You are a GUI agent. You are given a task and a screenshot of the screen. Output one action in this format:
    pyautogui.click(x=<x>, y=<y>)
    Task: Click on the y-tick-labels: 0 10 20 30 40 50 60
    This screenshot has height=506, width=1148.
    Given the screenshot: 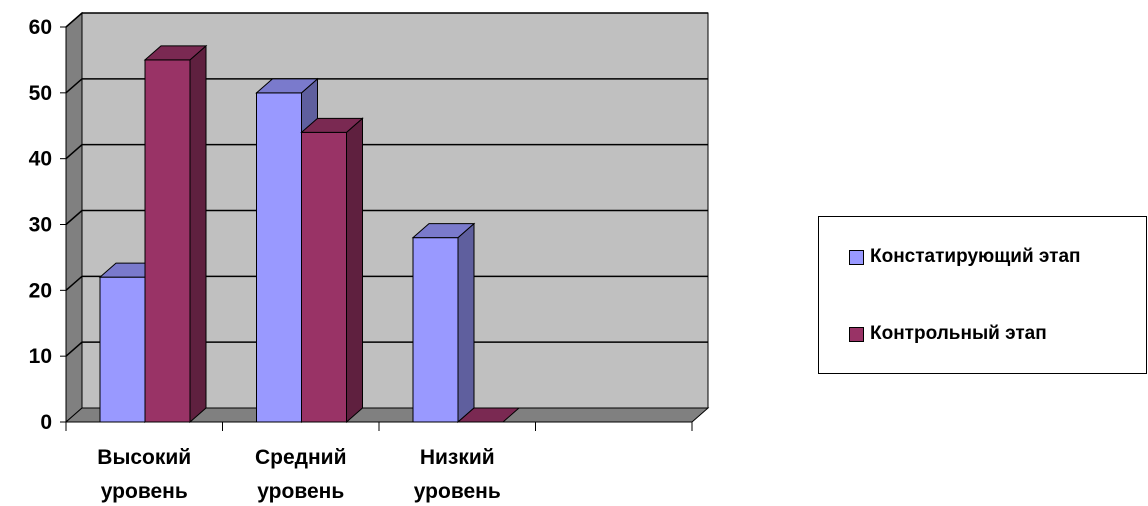 What is the action you would take?
    pyautogui.click(x=40, y=225)
    